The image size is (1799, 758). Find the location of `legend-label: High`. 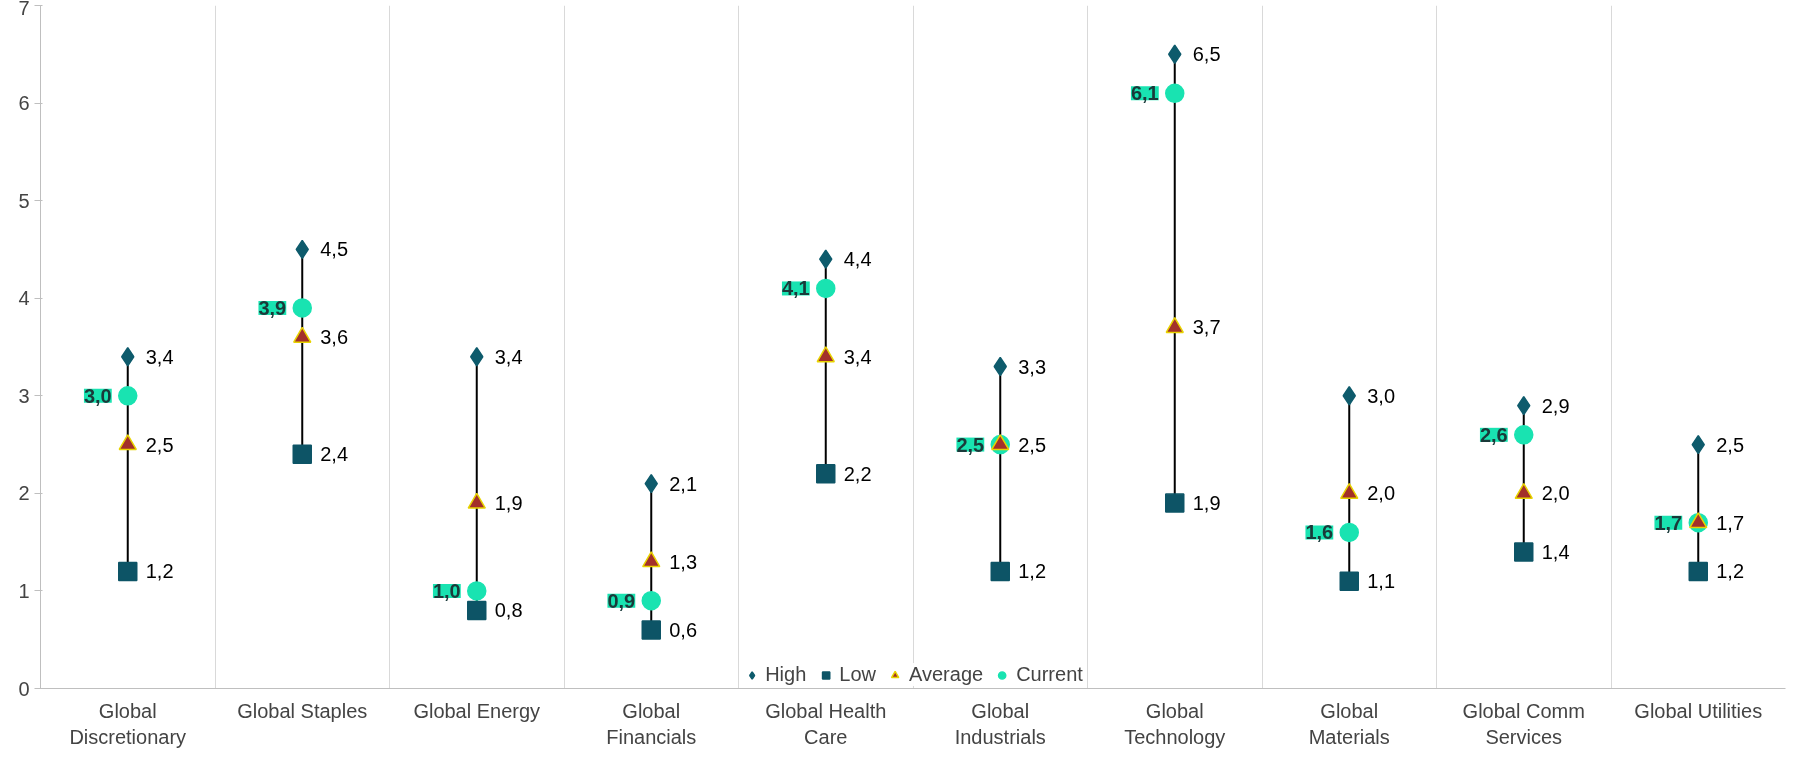

legend-label: High is located at coordinates (786, 674).